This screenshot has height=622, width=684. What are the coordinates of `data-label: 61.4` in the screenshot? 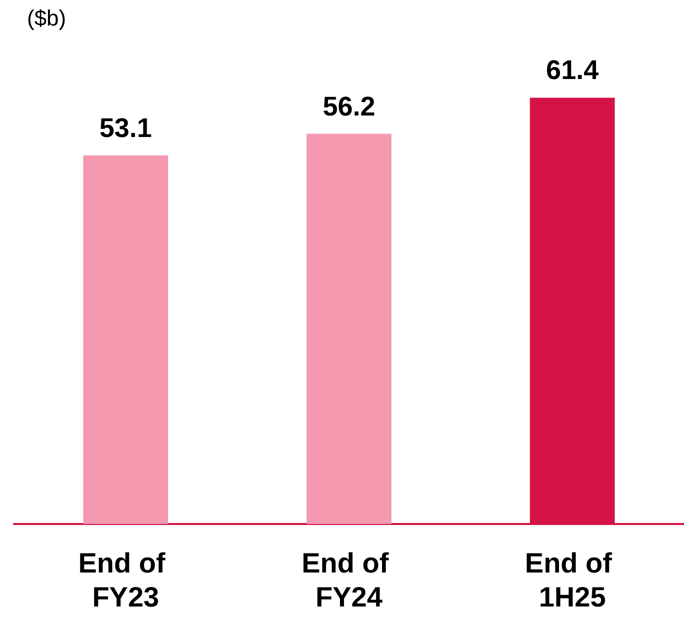 It's located at (572, 70).